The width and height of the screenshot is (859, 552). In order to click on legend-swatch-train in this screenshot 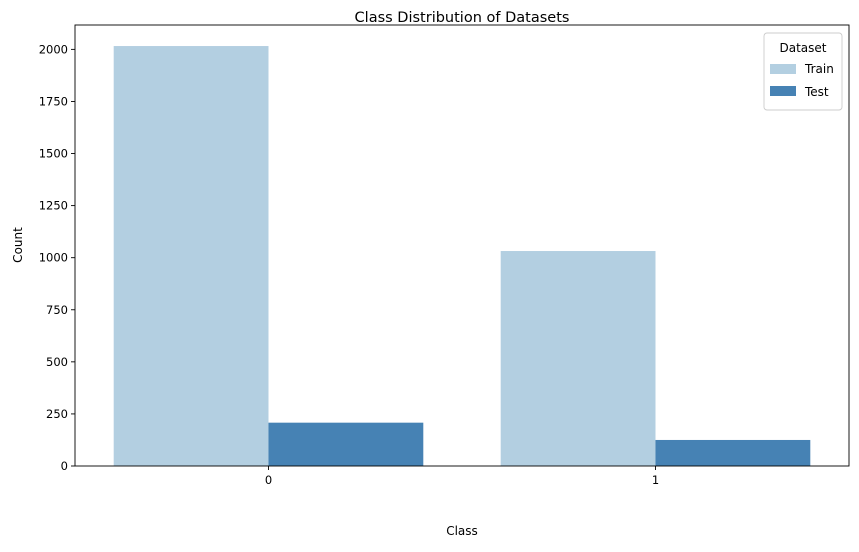, I will do `click(783, 69)`.